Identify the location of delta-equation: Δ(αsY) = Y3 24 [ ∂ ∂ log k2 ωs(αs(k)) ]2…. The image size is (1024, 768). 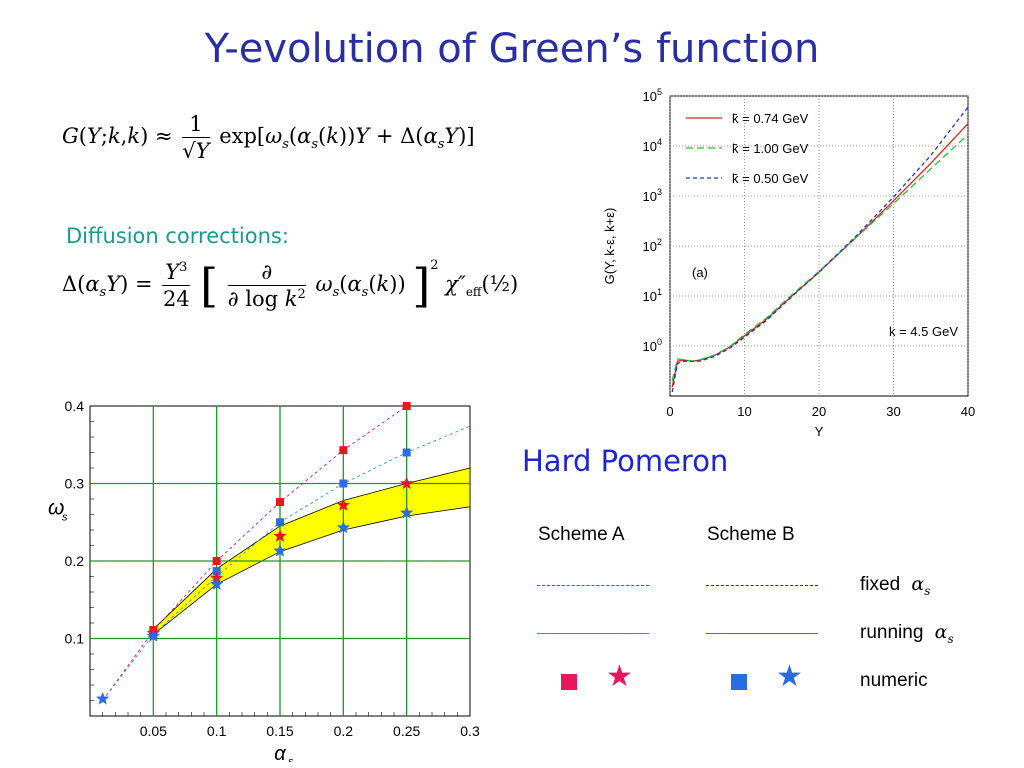
(290, 285).